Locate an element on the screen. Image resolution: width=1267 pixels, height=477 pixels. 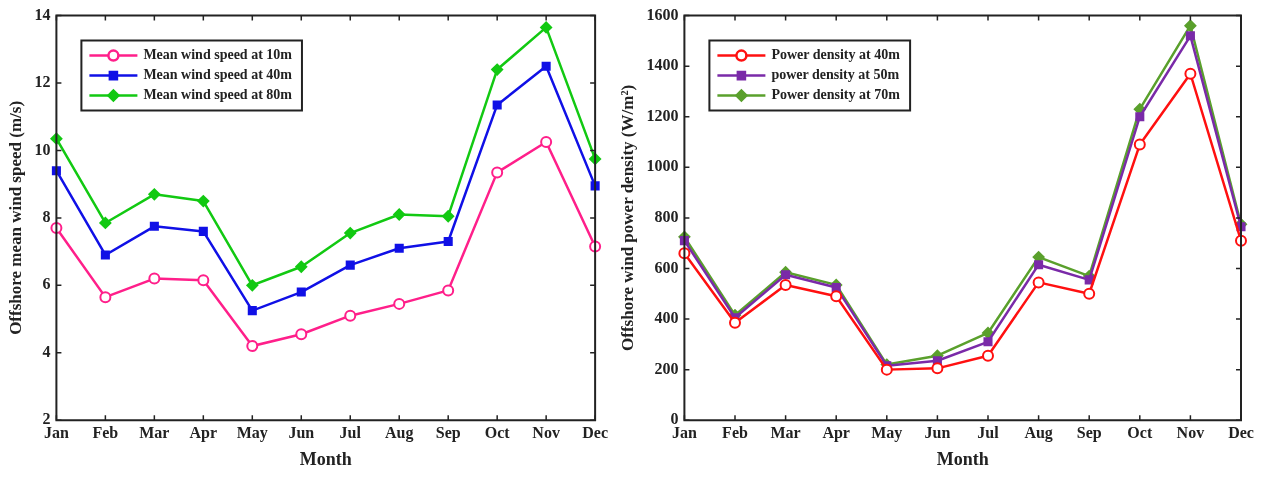
legend-label: Mean wind speed at 10m is located at coordinates (218, 55).